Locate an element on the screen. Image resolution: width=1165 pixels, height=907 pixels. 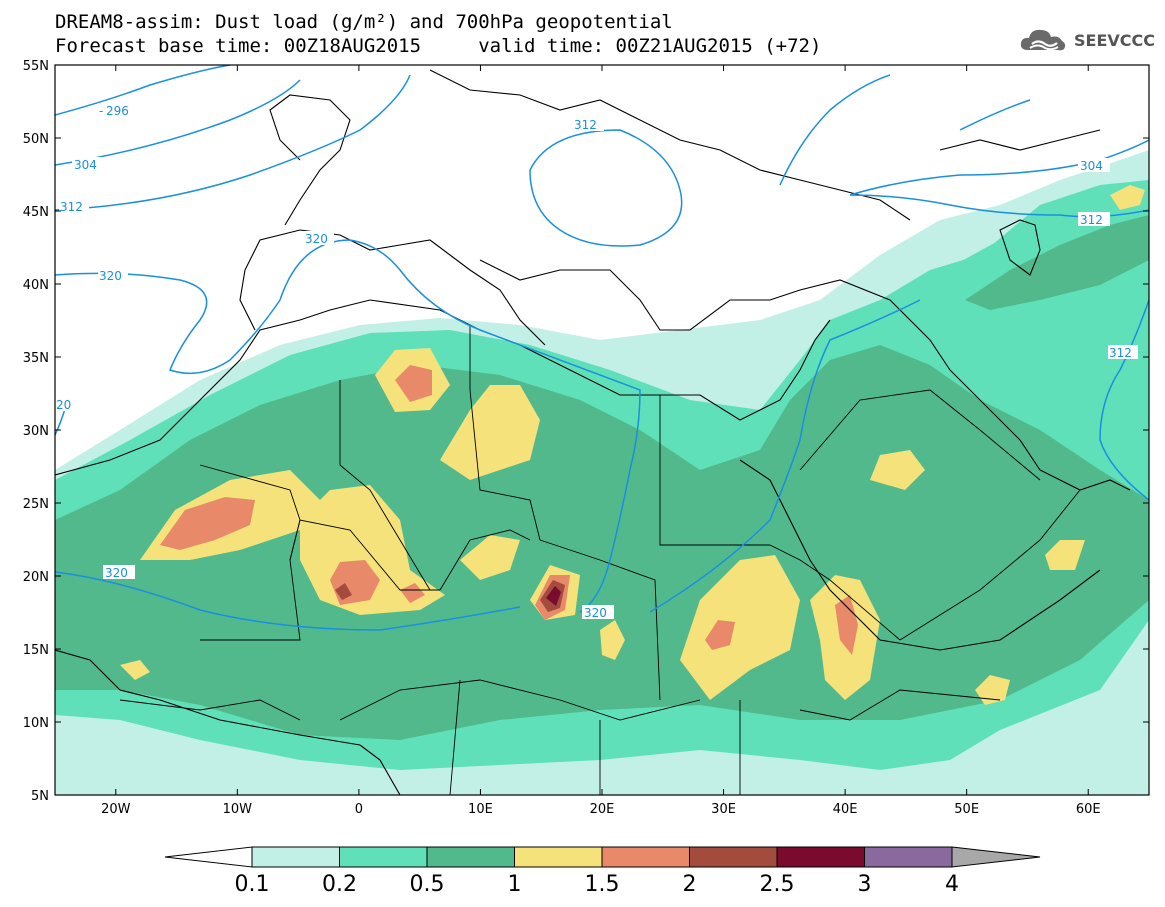
x-tick-label: 30E is located at coordinates (723, 809).